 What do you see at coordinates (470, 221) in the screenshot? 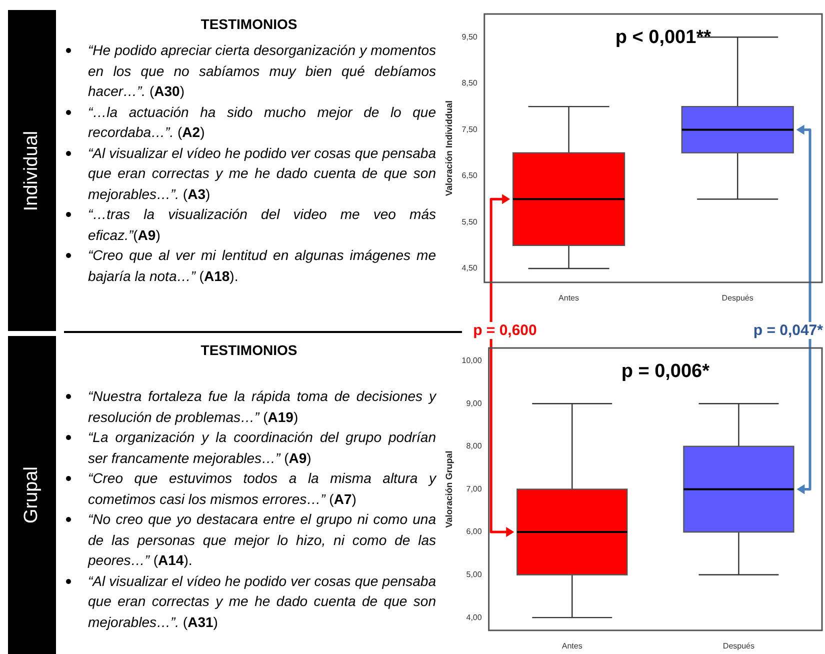
I see `y-tick-label: 5,50` at bounding box center [470, 221].